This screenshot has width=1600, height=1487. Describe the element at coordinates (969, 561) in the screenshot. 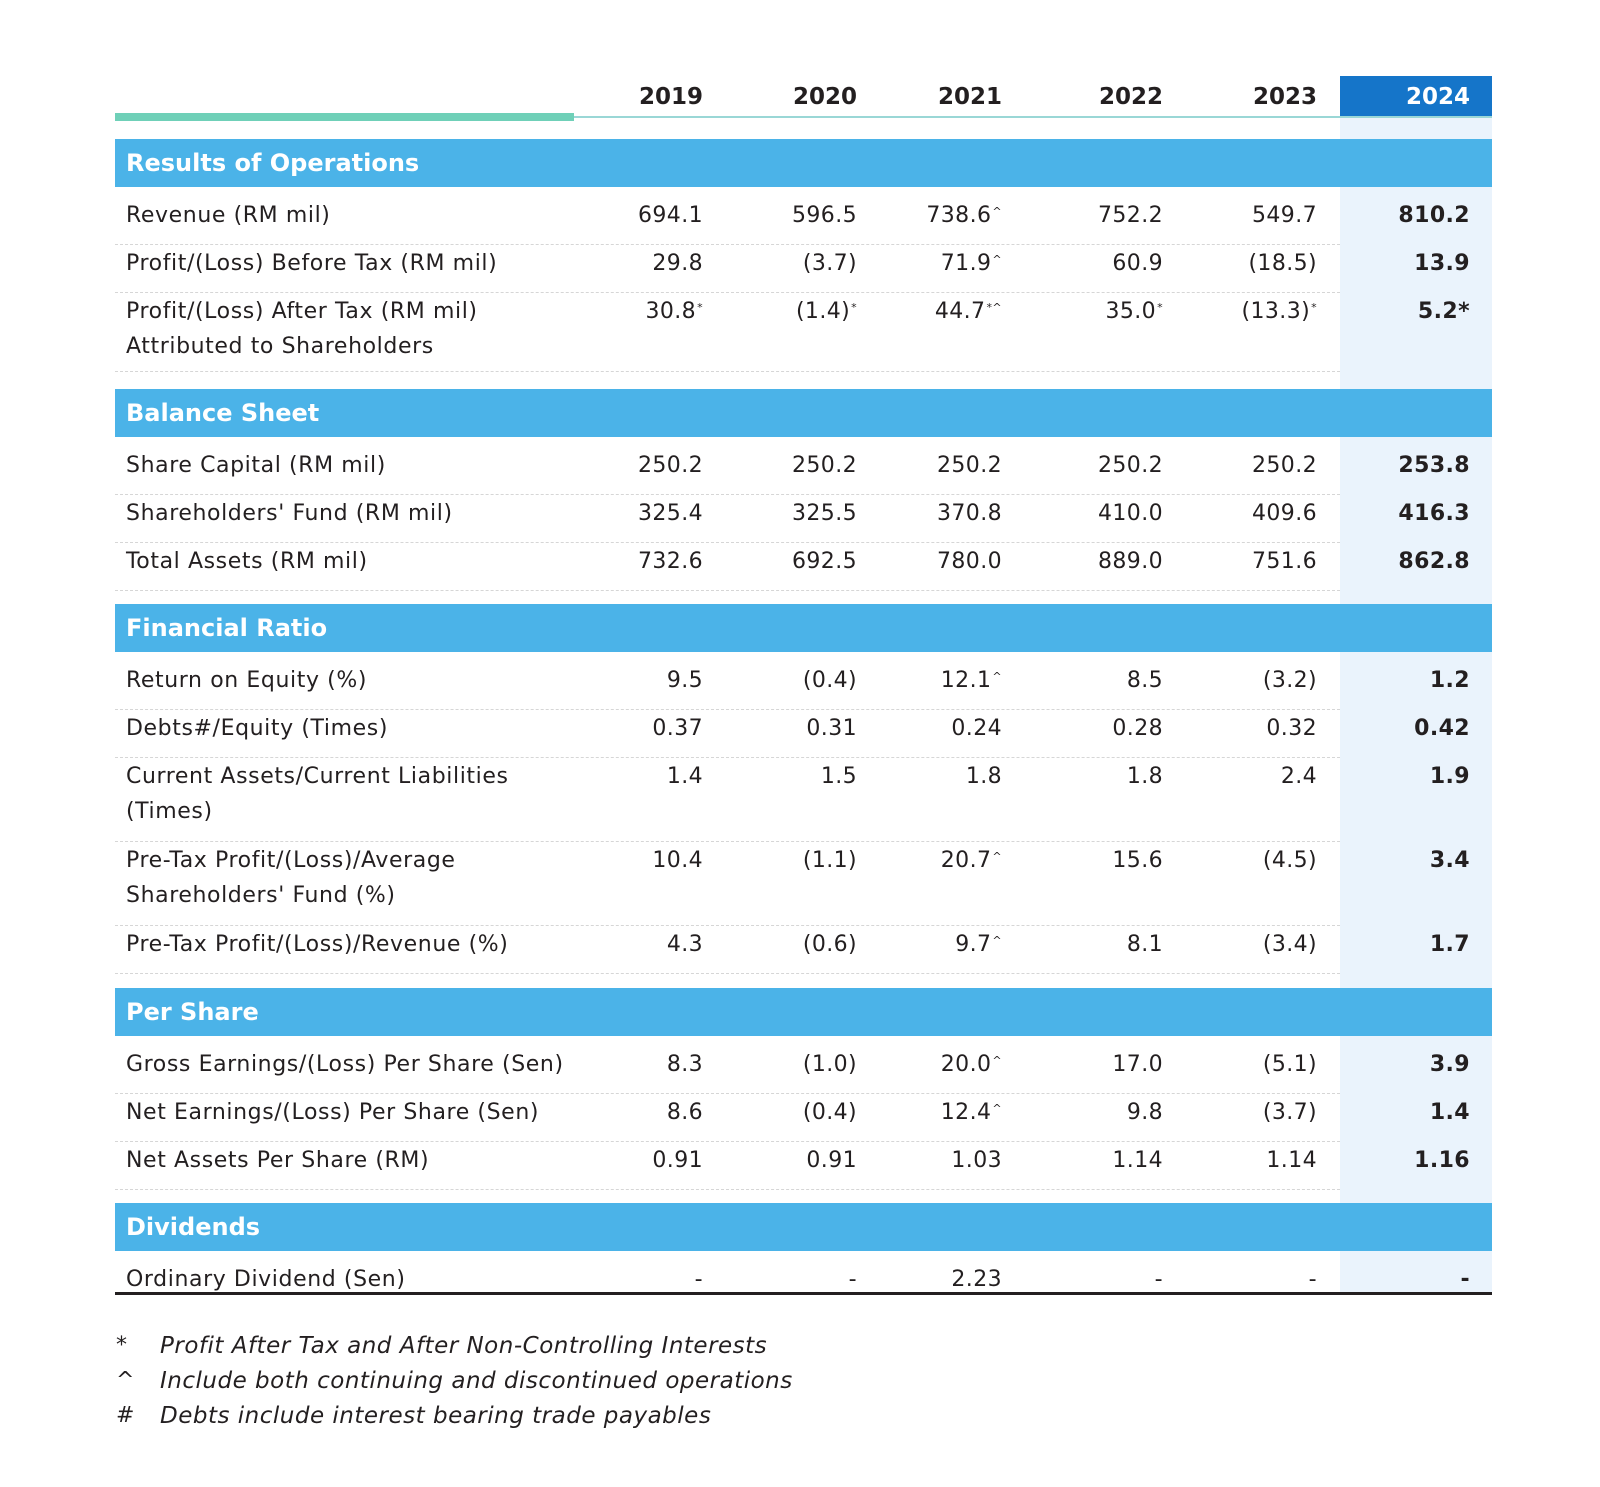

I see `cell-number: 780.0` at that location.